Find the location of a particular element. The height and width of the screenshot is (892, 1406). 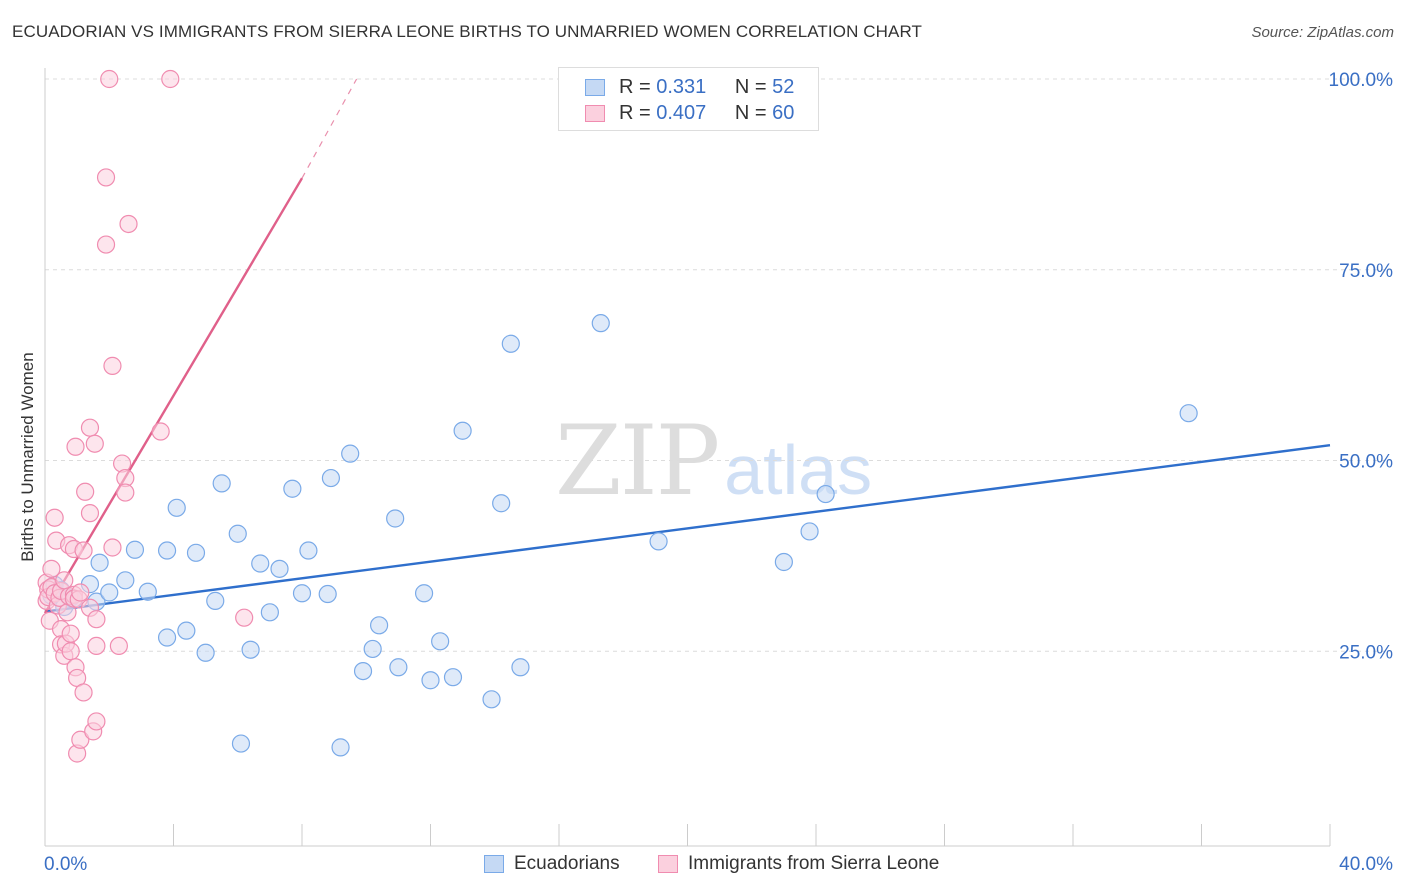

stats-legend: R = 0.331 N = 52 R = 0.407 N = 60 is located at coordinates (688, 99).